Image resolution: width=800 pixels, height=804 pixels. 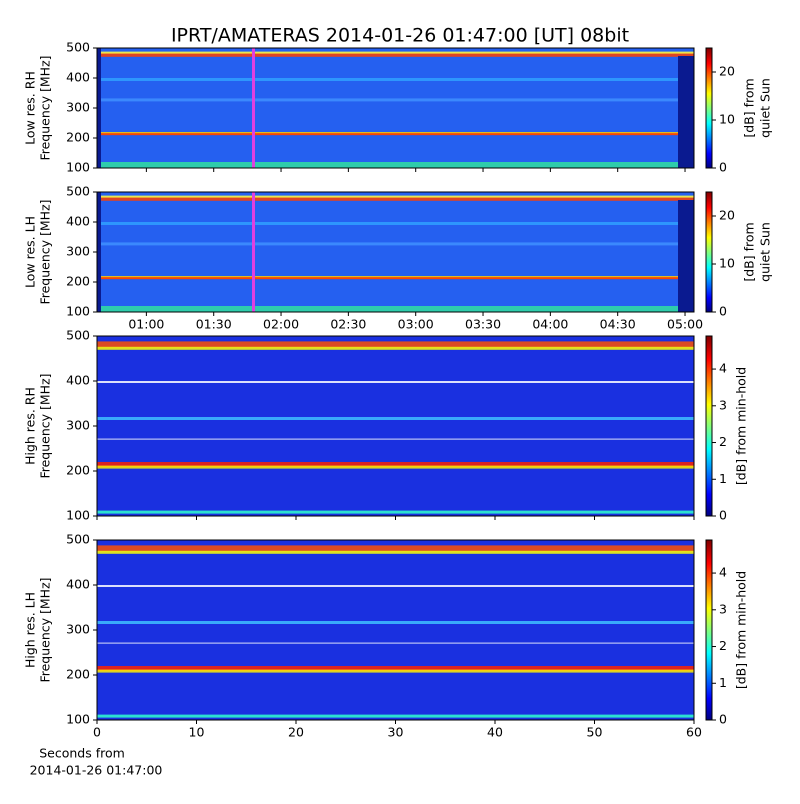 I want to click on x-tick-label: 10, so click(x=197, y=732).